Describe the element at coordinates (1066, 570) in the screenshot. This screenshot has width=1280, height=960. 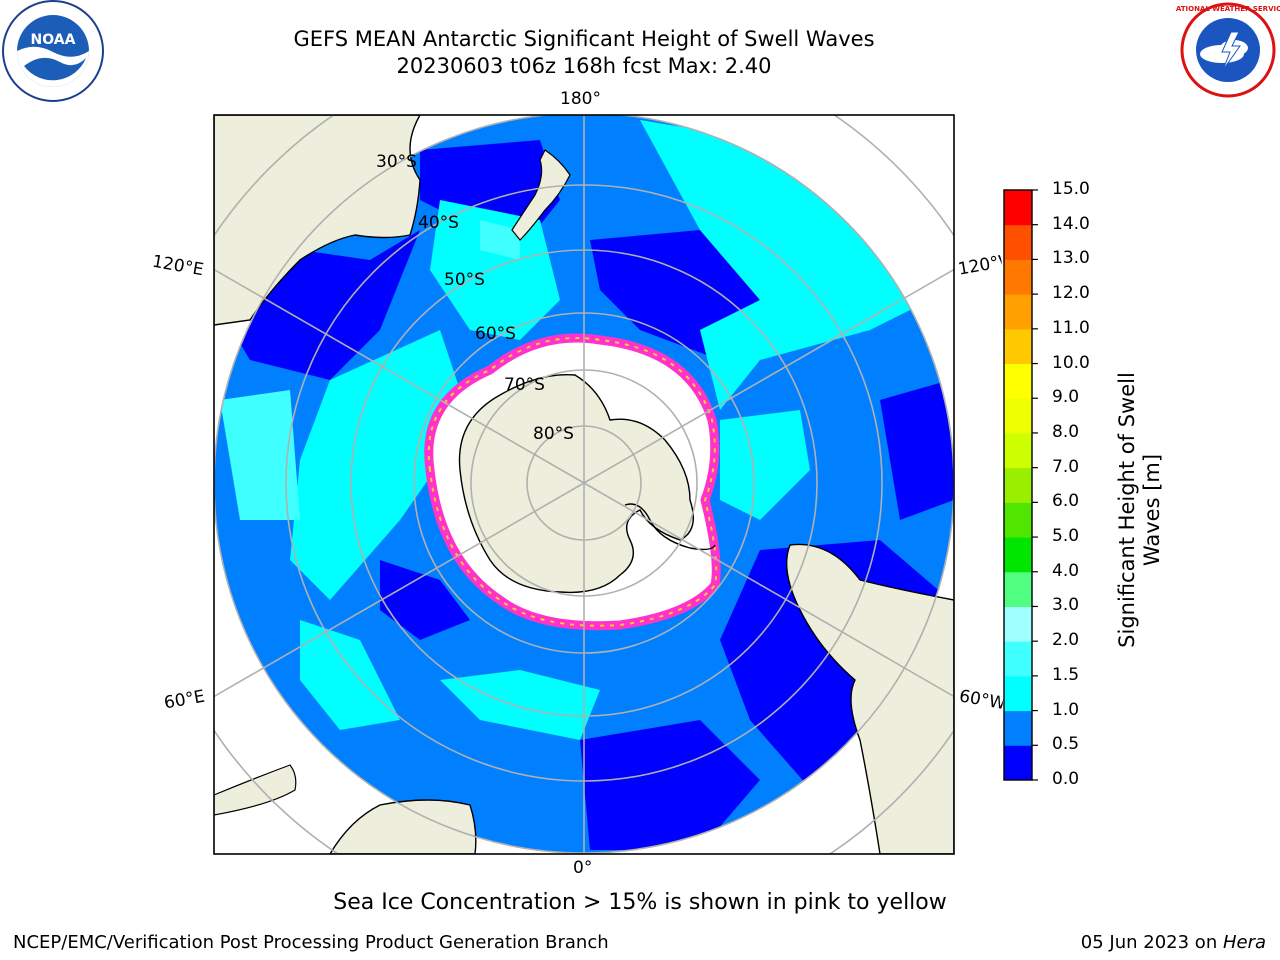
I see `colorbar-tick-label: 4.0` at that location.